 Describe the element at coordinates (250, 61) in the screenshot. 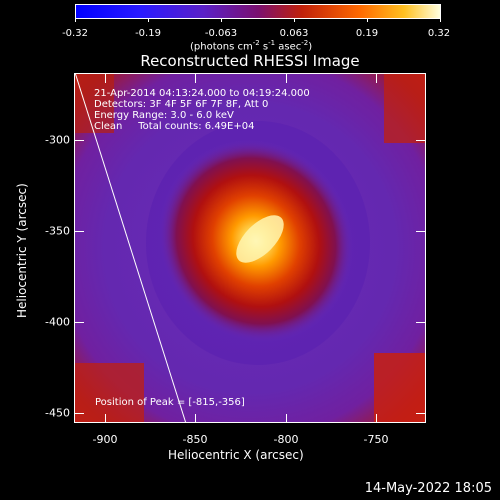

I see `plot-title: Reconstructed RHESSI Image` at that location.